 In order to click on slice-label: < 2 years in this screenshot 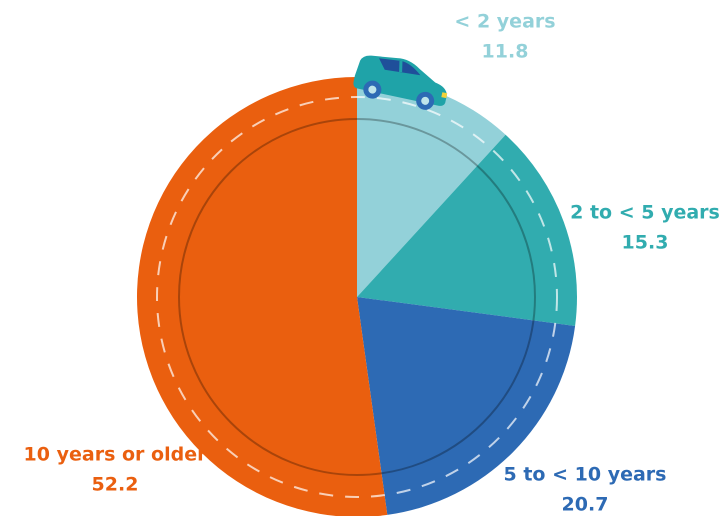, I will do `click(504, 22)`.